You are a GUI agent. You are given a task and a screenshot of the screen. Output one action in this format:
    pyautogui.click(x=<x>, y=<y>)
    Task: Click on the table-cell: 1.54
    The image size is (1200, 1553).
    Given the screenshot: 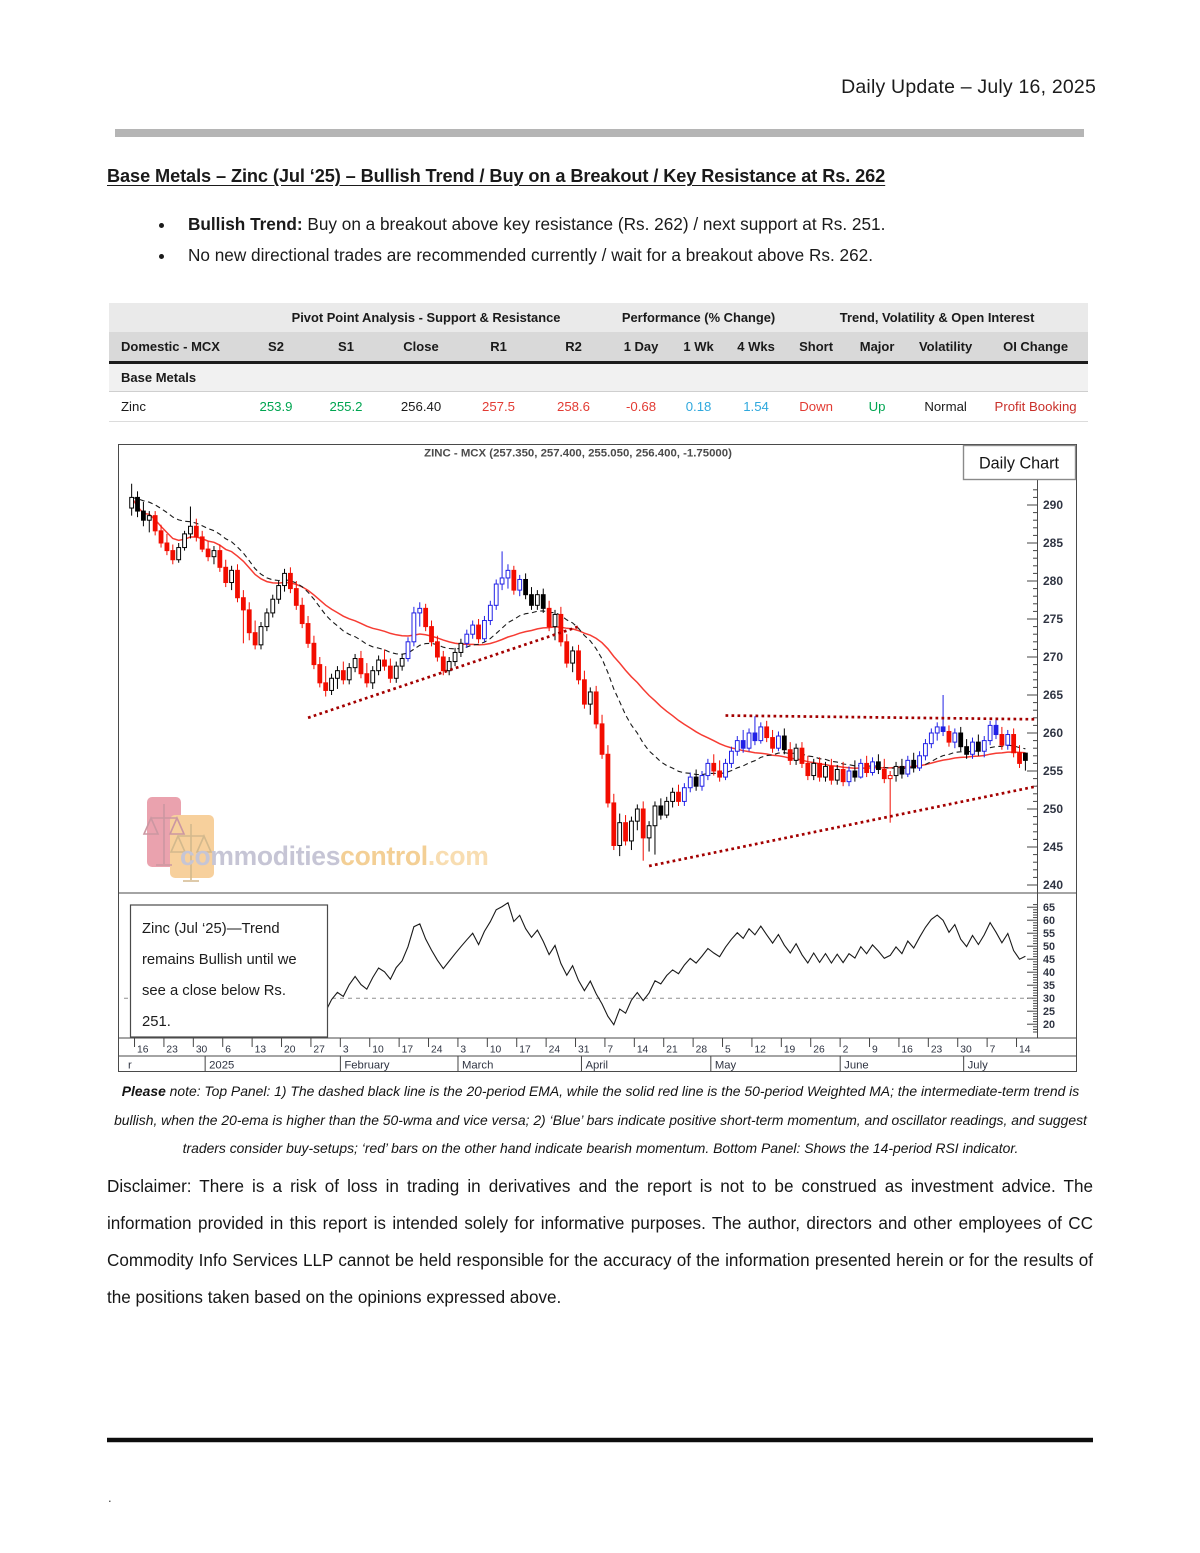 What is the action you would take?
    pyautogui.click(x=756, y=406)
    